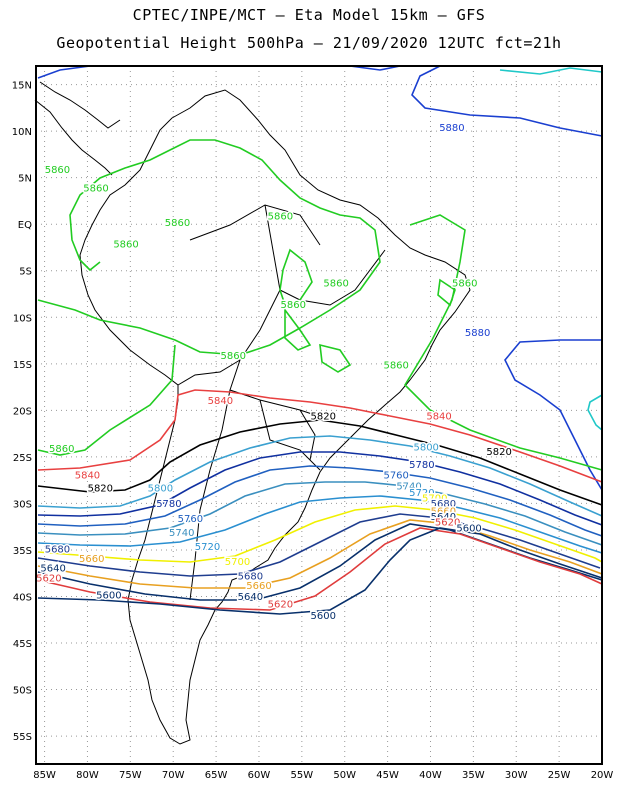 This screenshot has height=800, width=618. What do you see at coordinates (434, 499) in the screenshot?
I see `contour-label-5700: 5700` at bounding box center [434, 499].